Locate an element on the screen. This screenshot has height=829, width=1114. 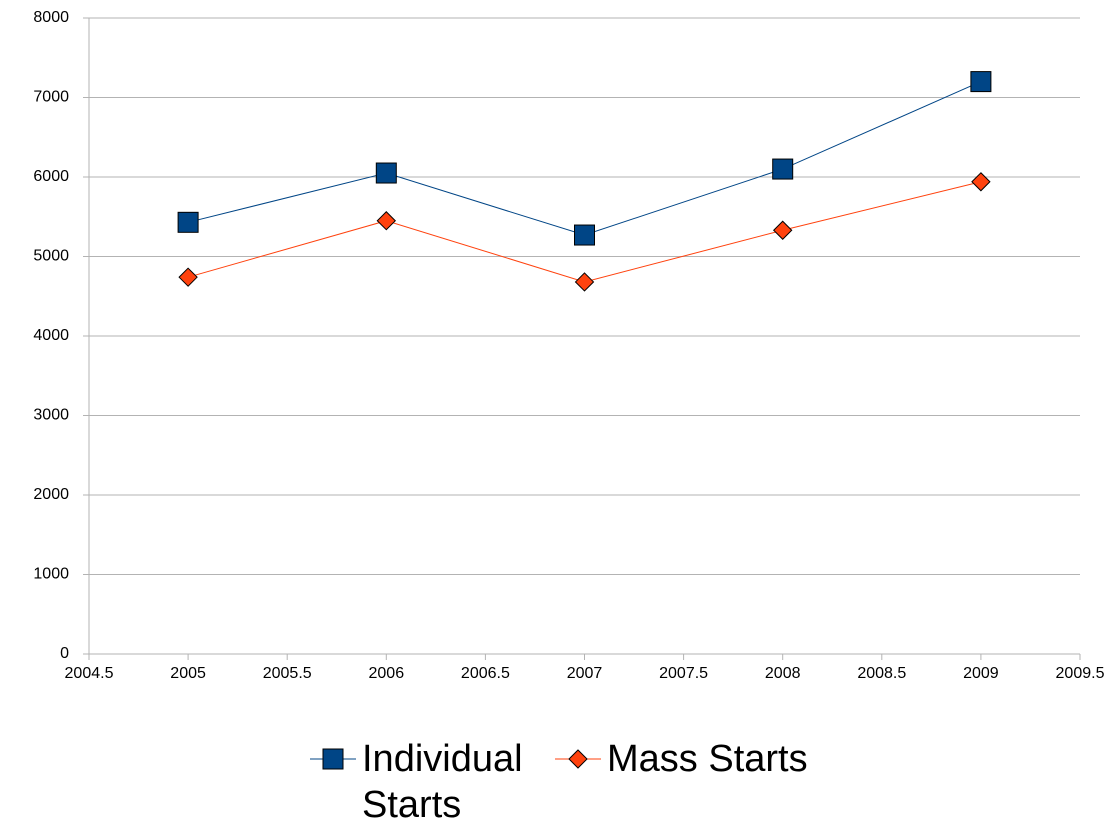
y-tick-label: 3000 is located at coordinates (51, 415).